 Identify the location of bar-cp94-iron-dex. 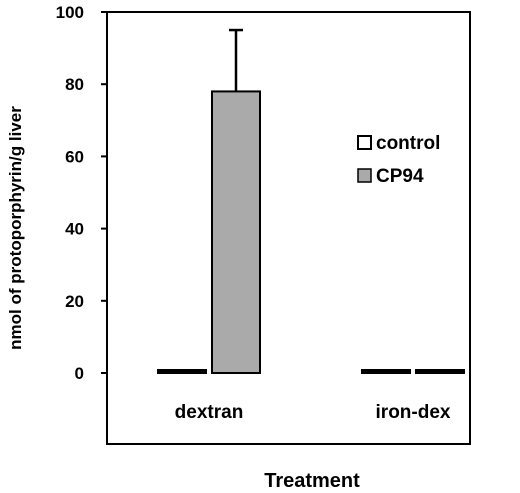
(440, 371).